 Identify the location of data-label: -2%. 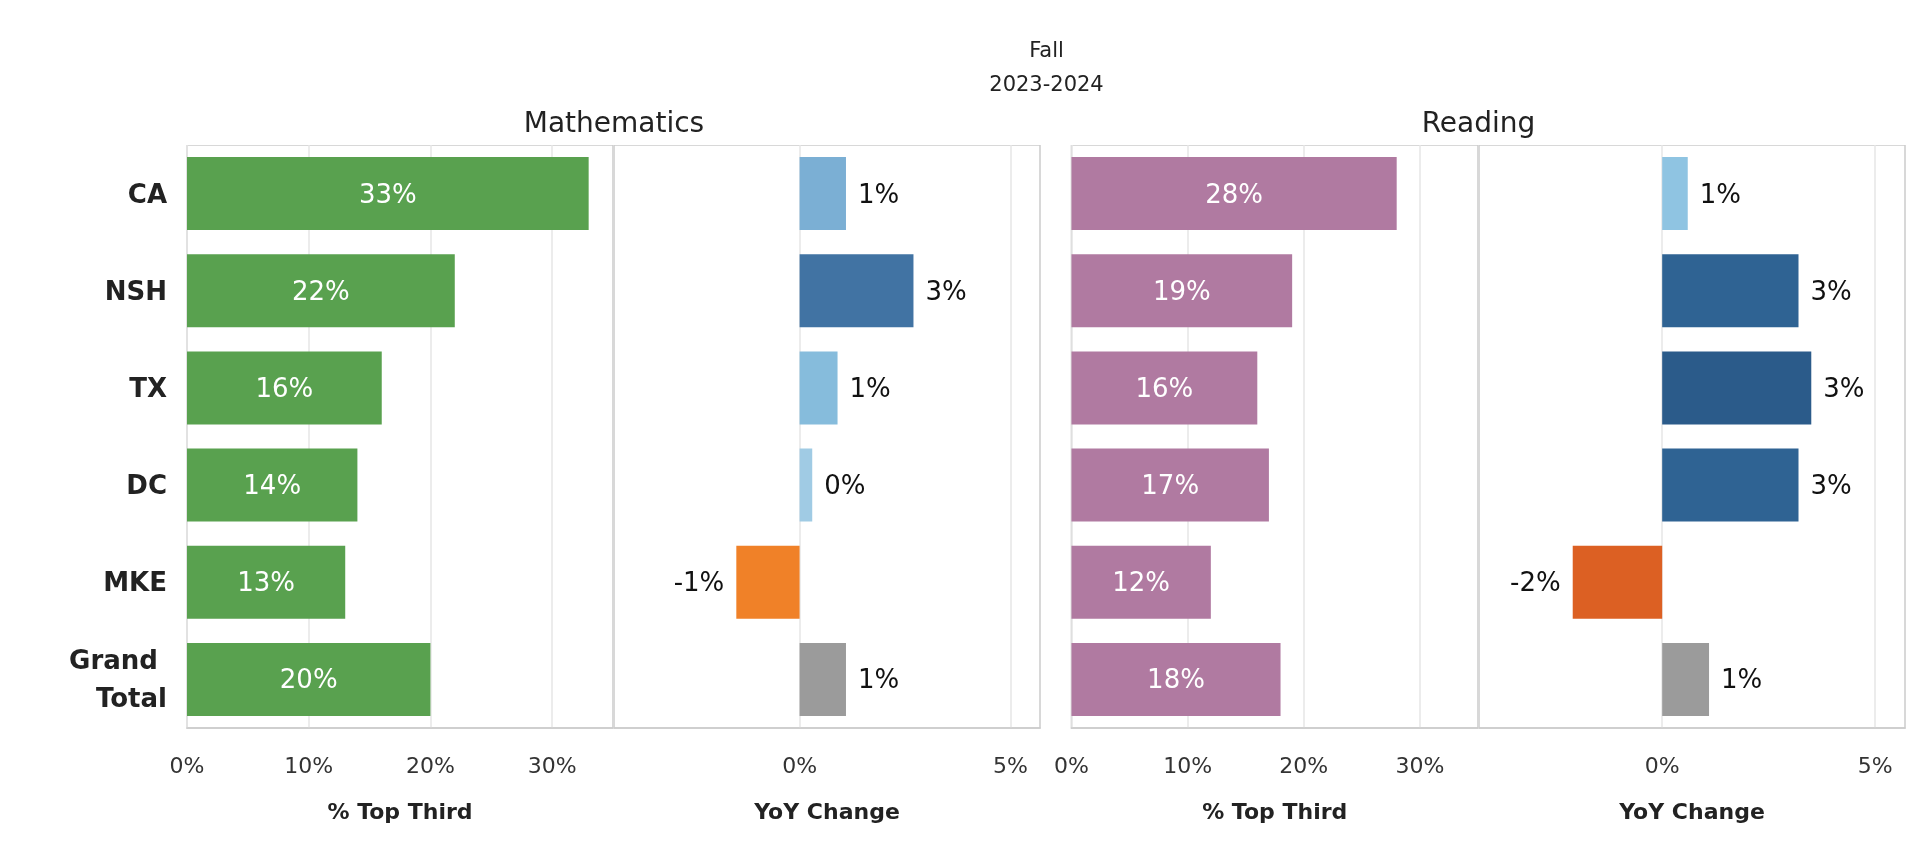
(1535, 582).